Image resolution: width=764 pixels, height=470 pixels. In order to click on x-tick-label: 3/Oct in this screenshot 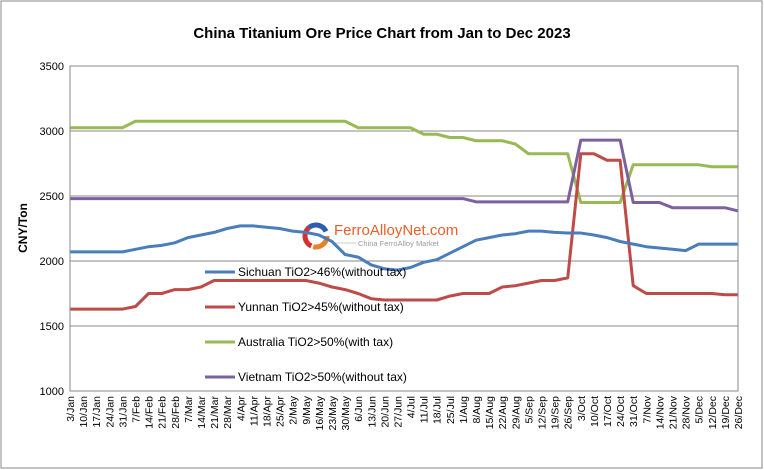, I will do `click(582, 408)`.